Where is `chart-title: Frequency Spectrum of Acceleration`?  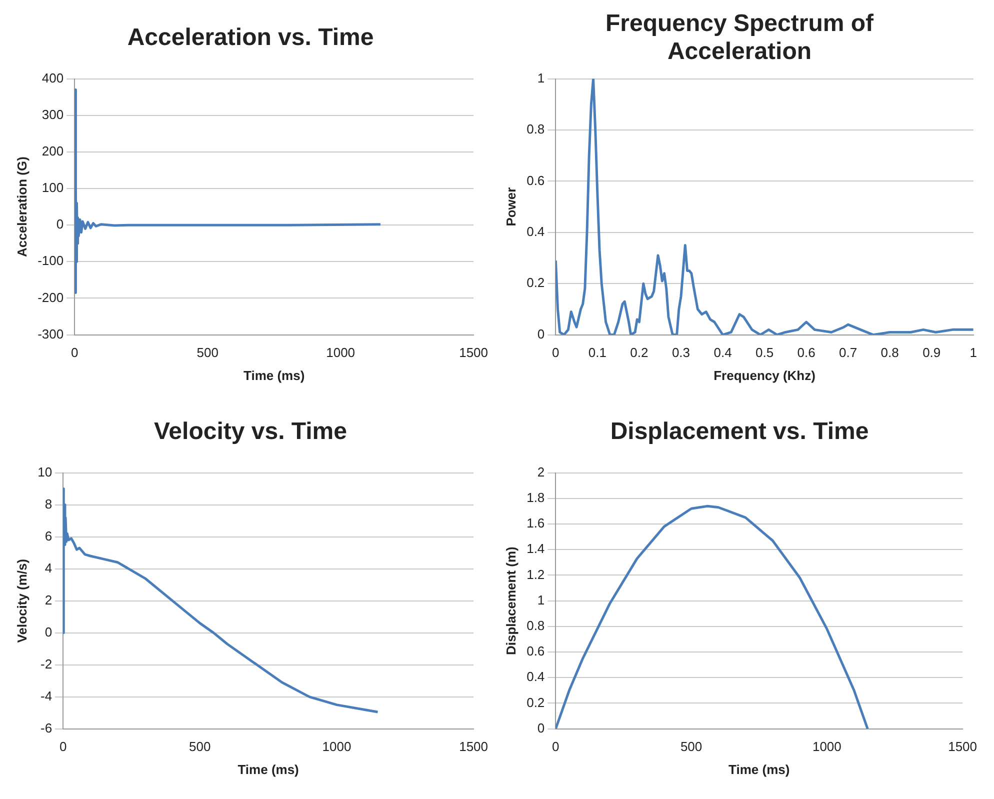 chart-title: Frequency Spectrum of Acceleration is located at coordinates (739, 38).